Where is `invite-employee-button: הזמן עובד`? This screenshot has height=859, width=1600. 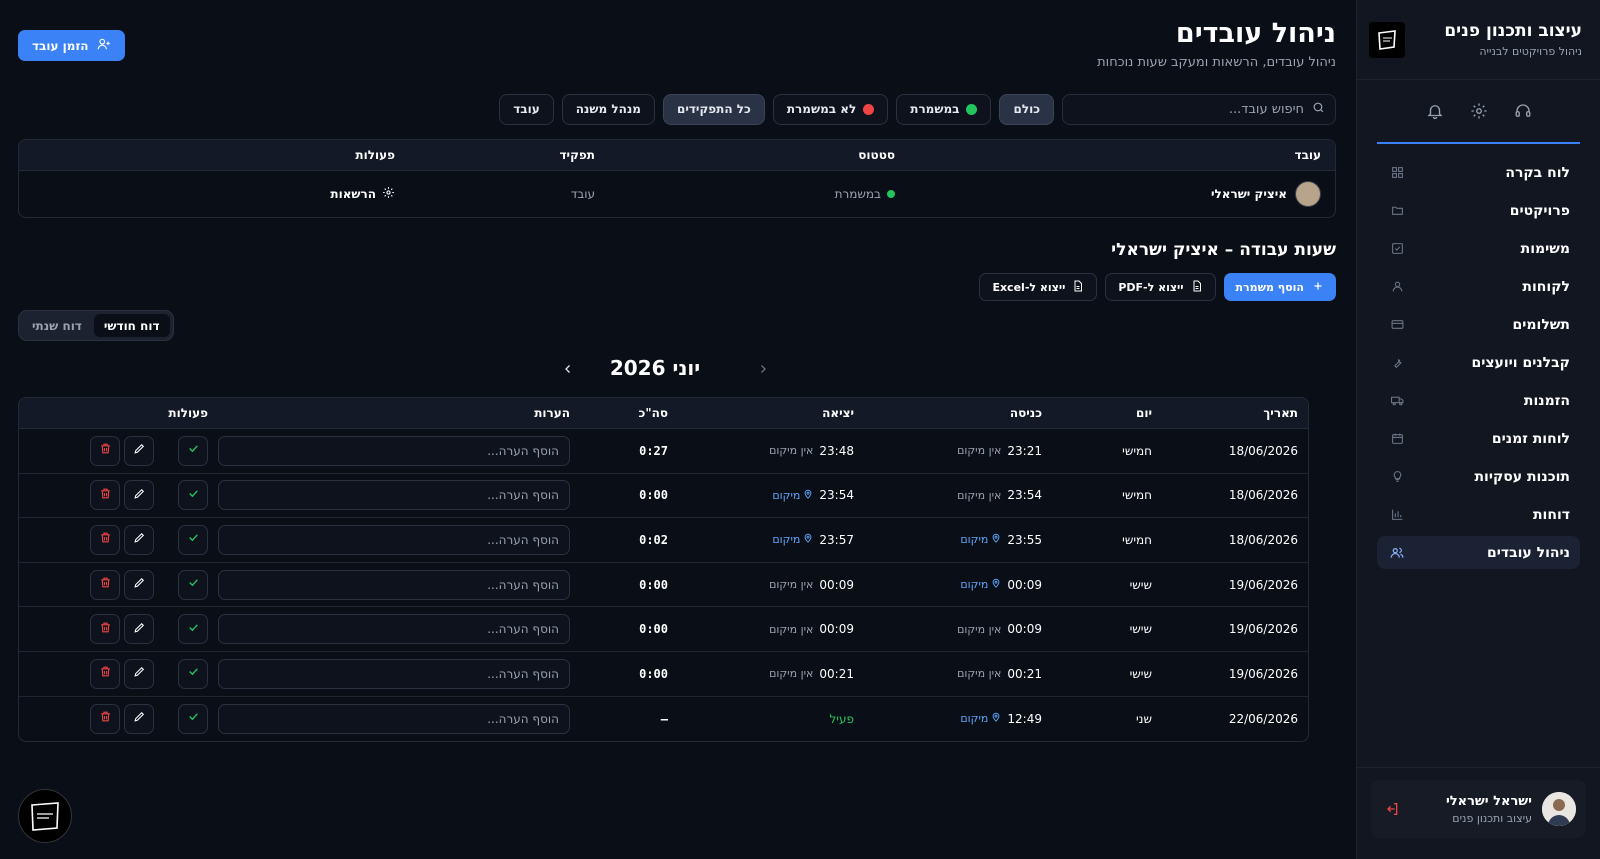
invite-employee-button: הזמן עובד is located at coordinates (71, 45).